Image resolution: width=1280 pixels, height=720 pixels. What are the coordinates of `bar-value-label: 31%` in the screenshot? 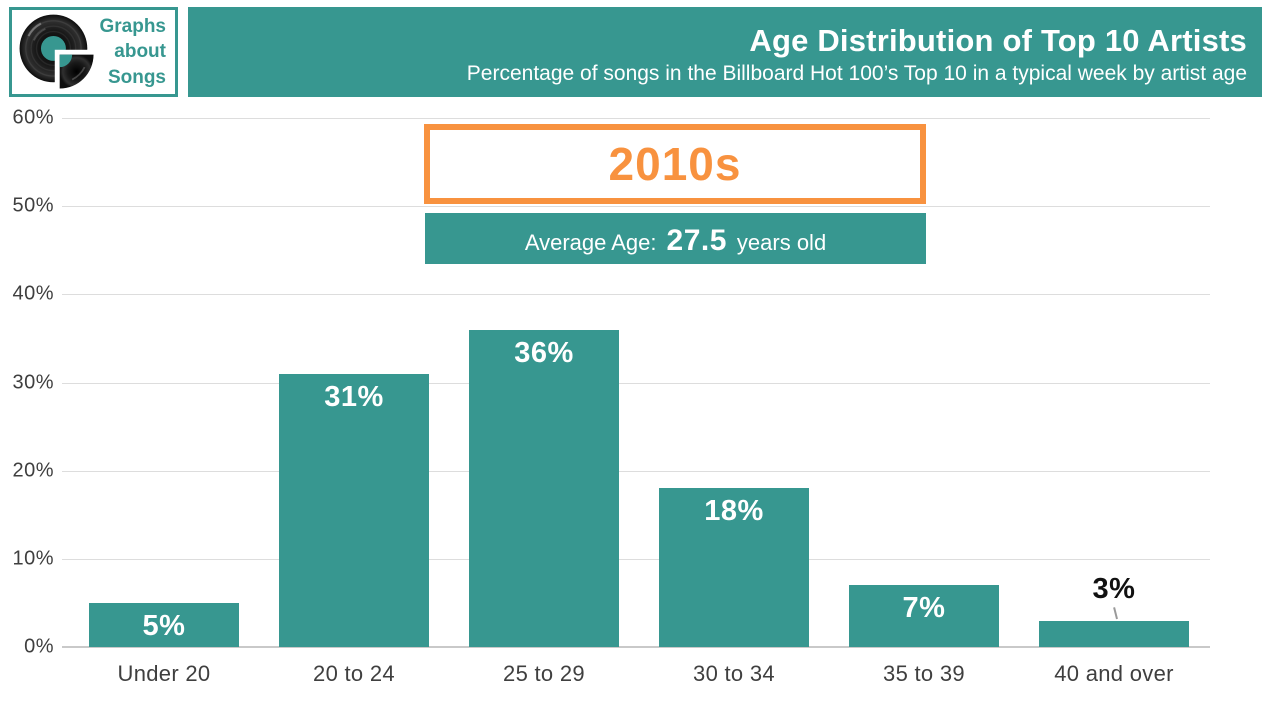 It's located at (354, 396).